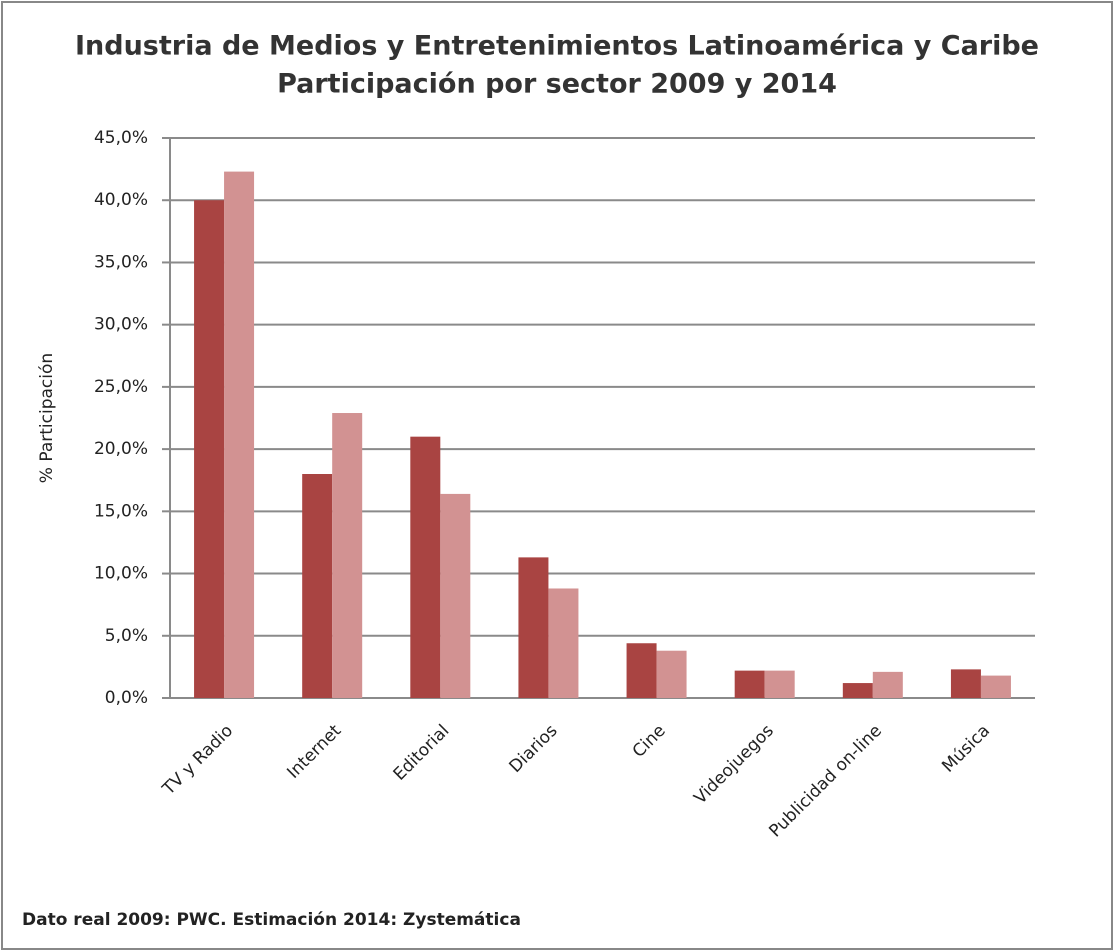 This screenshot has height=951, width=1114. I want to click on y-tick-label: 30,0%, so click(121, 325).